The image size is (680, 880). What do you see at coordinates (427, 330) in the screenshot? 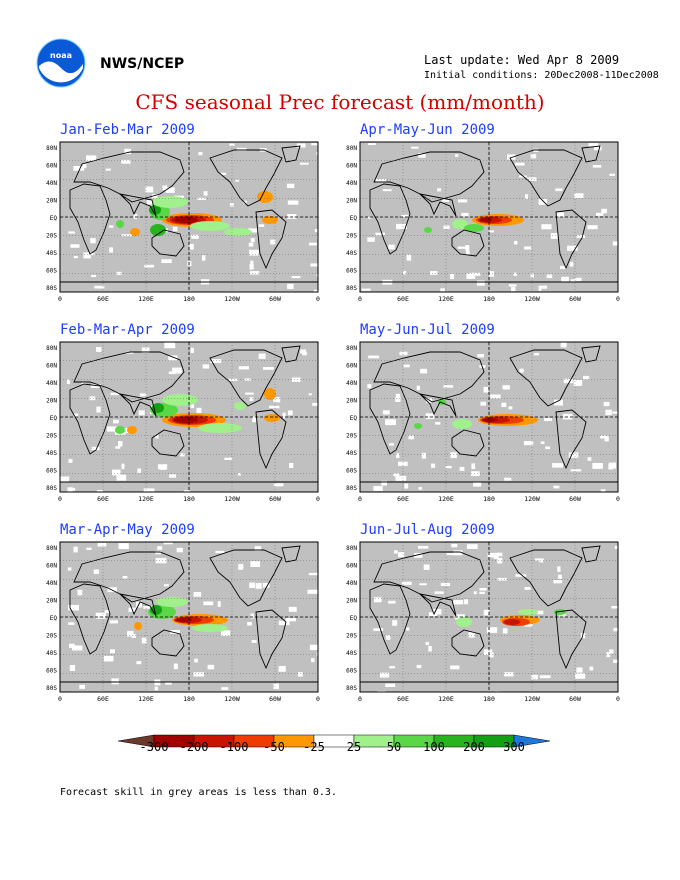
I see `panel-title-mjj: May-Jun-Jul 2009` at bounding box center [427, 330].